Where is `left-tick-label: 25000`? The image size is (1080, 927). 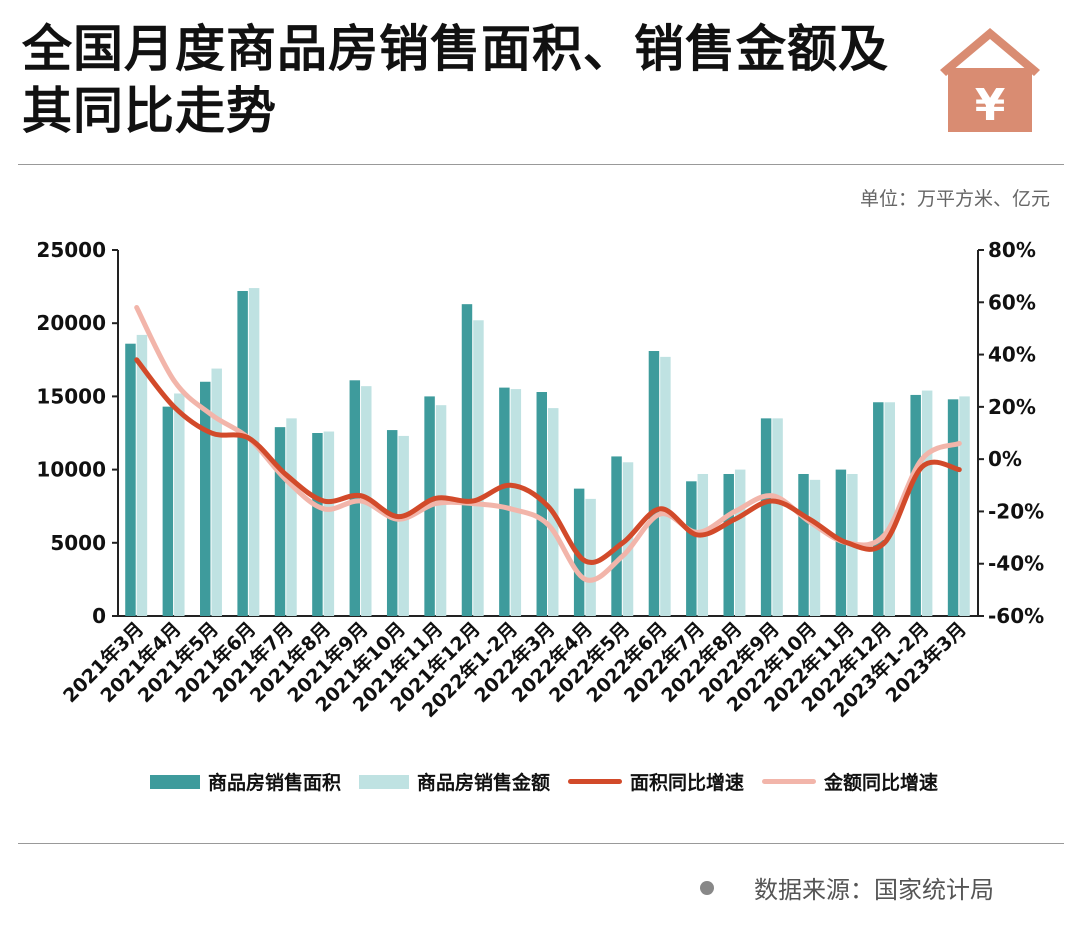
left-tick-label: 25000 is located at coordinates (71, 250).